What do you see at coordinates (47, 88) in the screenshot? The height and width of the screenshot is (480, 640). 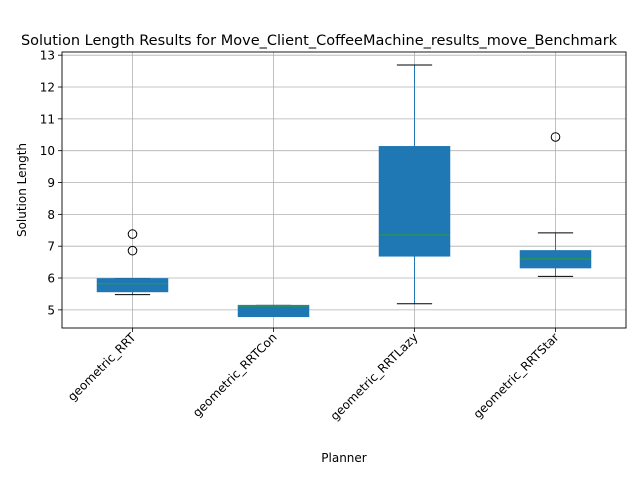 I see `y-tick-label: 12` at bounding box center [47, 88].